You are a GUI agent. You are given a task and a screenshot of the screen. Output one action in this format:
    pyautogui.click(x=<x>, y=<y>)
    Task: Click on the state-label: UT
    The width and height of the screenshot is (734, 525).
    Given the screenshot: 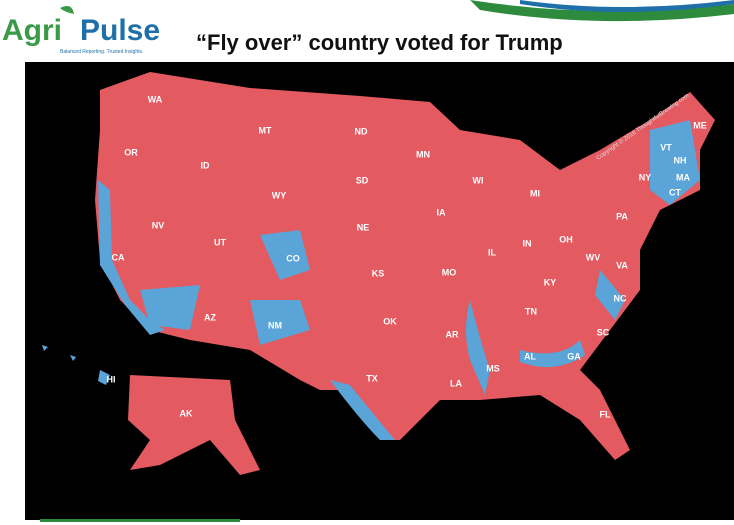 What is the action you would take?
    pyautogui.click(x=220, y=242)
    